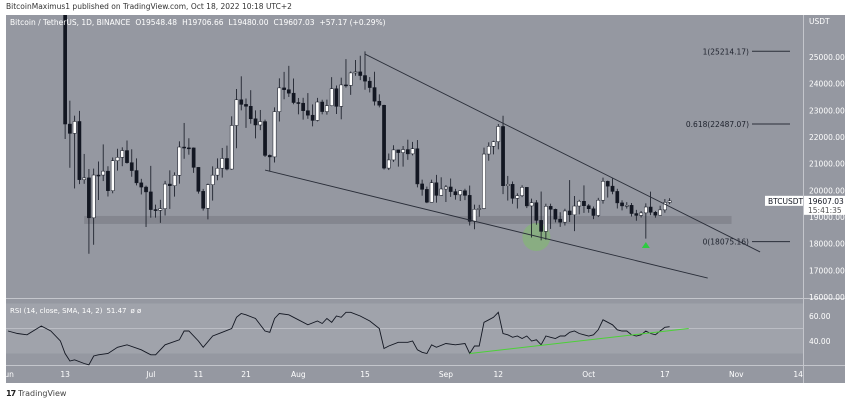 This screenshot has height=404, width=850. Describe the element at coordinates (825, 210) in the screenshot. I see `bar-countdown: 15:41:35` at that location.